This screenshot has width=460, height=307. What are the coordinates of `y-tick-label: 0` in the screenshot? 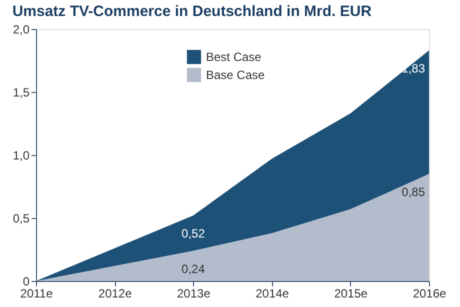 It's located at (26, 281).